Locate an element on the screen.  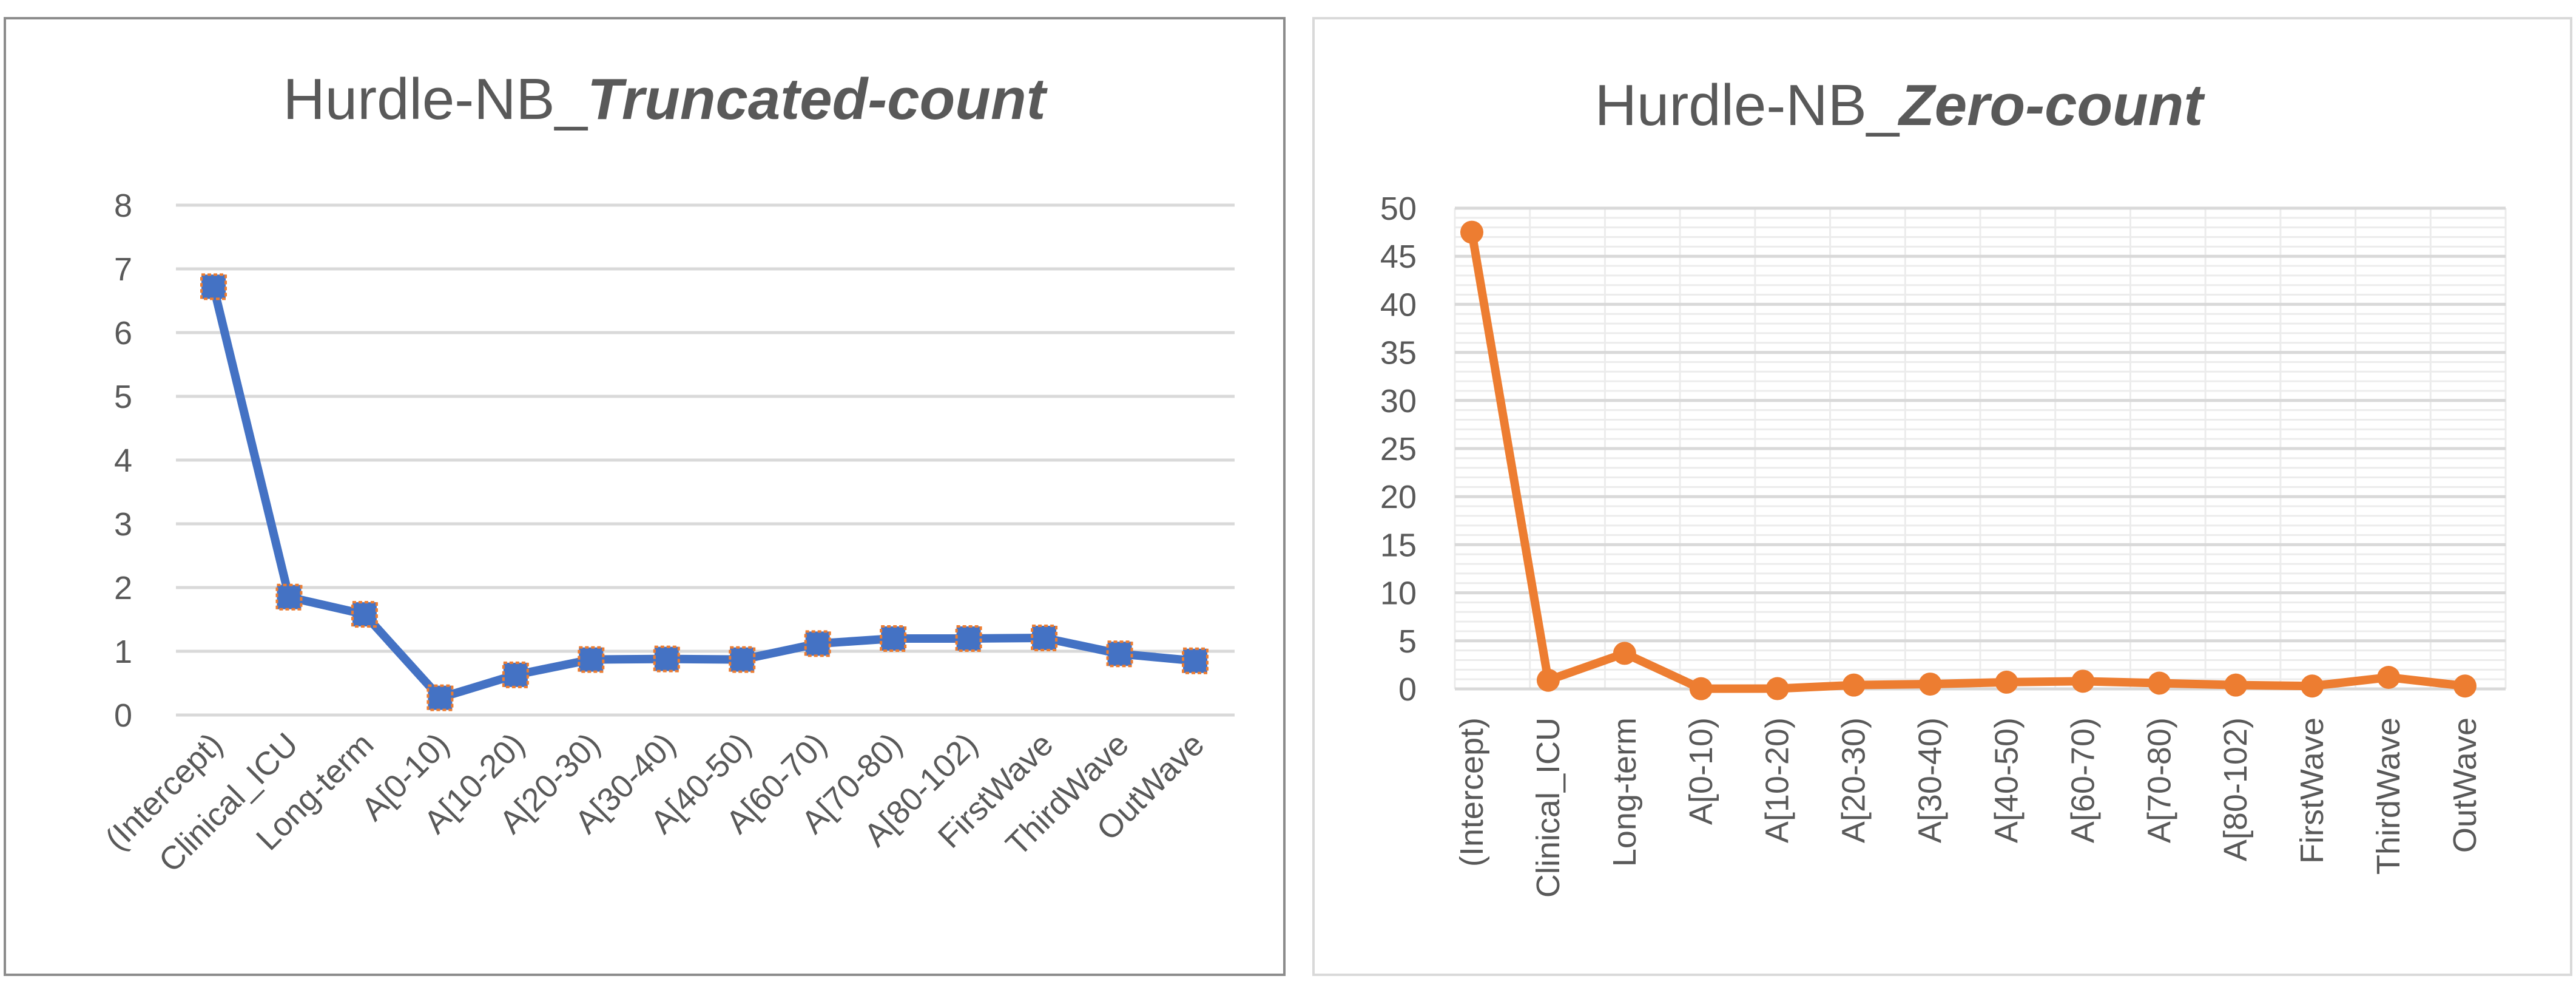
x-tick-label: FirstWave is located at coordinates (2312, 790).